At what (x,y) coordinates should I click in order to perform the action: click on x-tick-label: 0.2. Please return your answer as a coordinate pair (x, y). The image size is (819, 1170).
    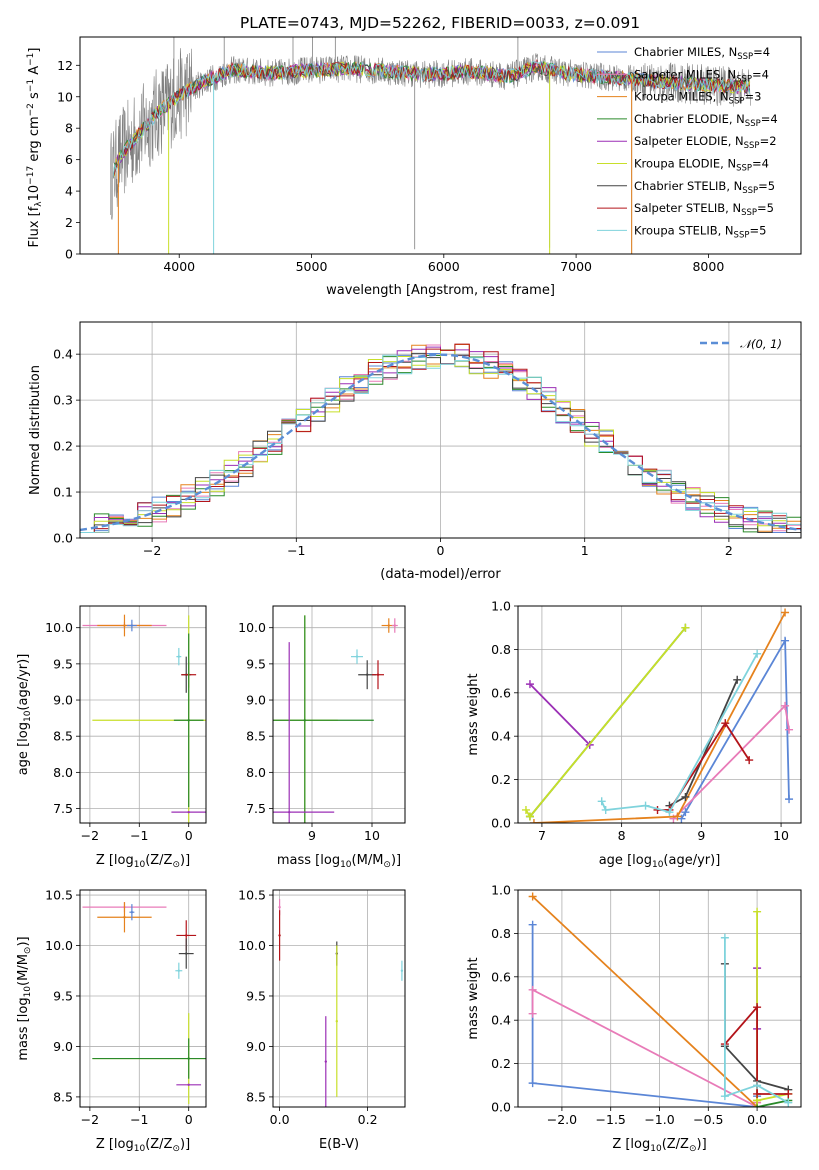
    Looking at the image, I should click on (368, 1119).